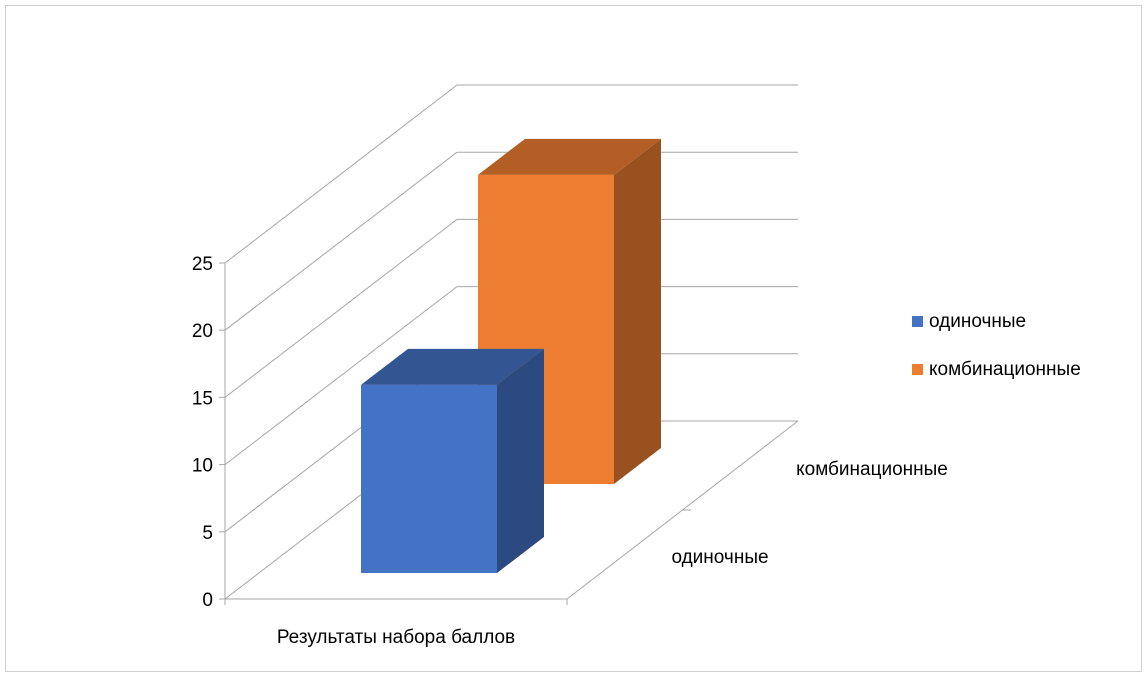 Image resolution: width=1145 pixels, height=675 pixels. I want to click on chart-legend: одиночные комбинационные, so click(996, 345).